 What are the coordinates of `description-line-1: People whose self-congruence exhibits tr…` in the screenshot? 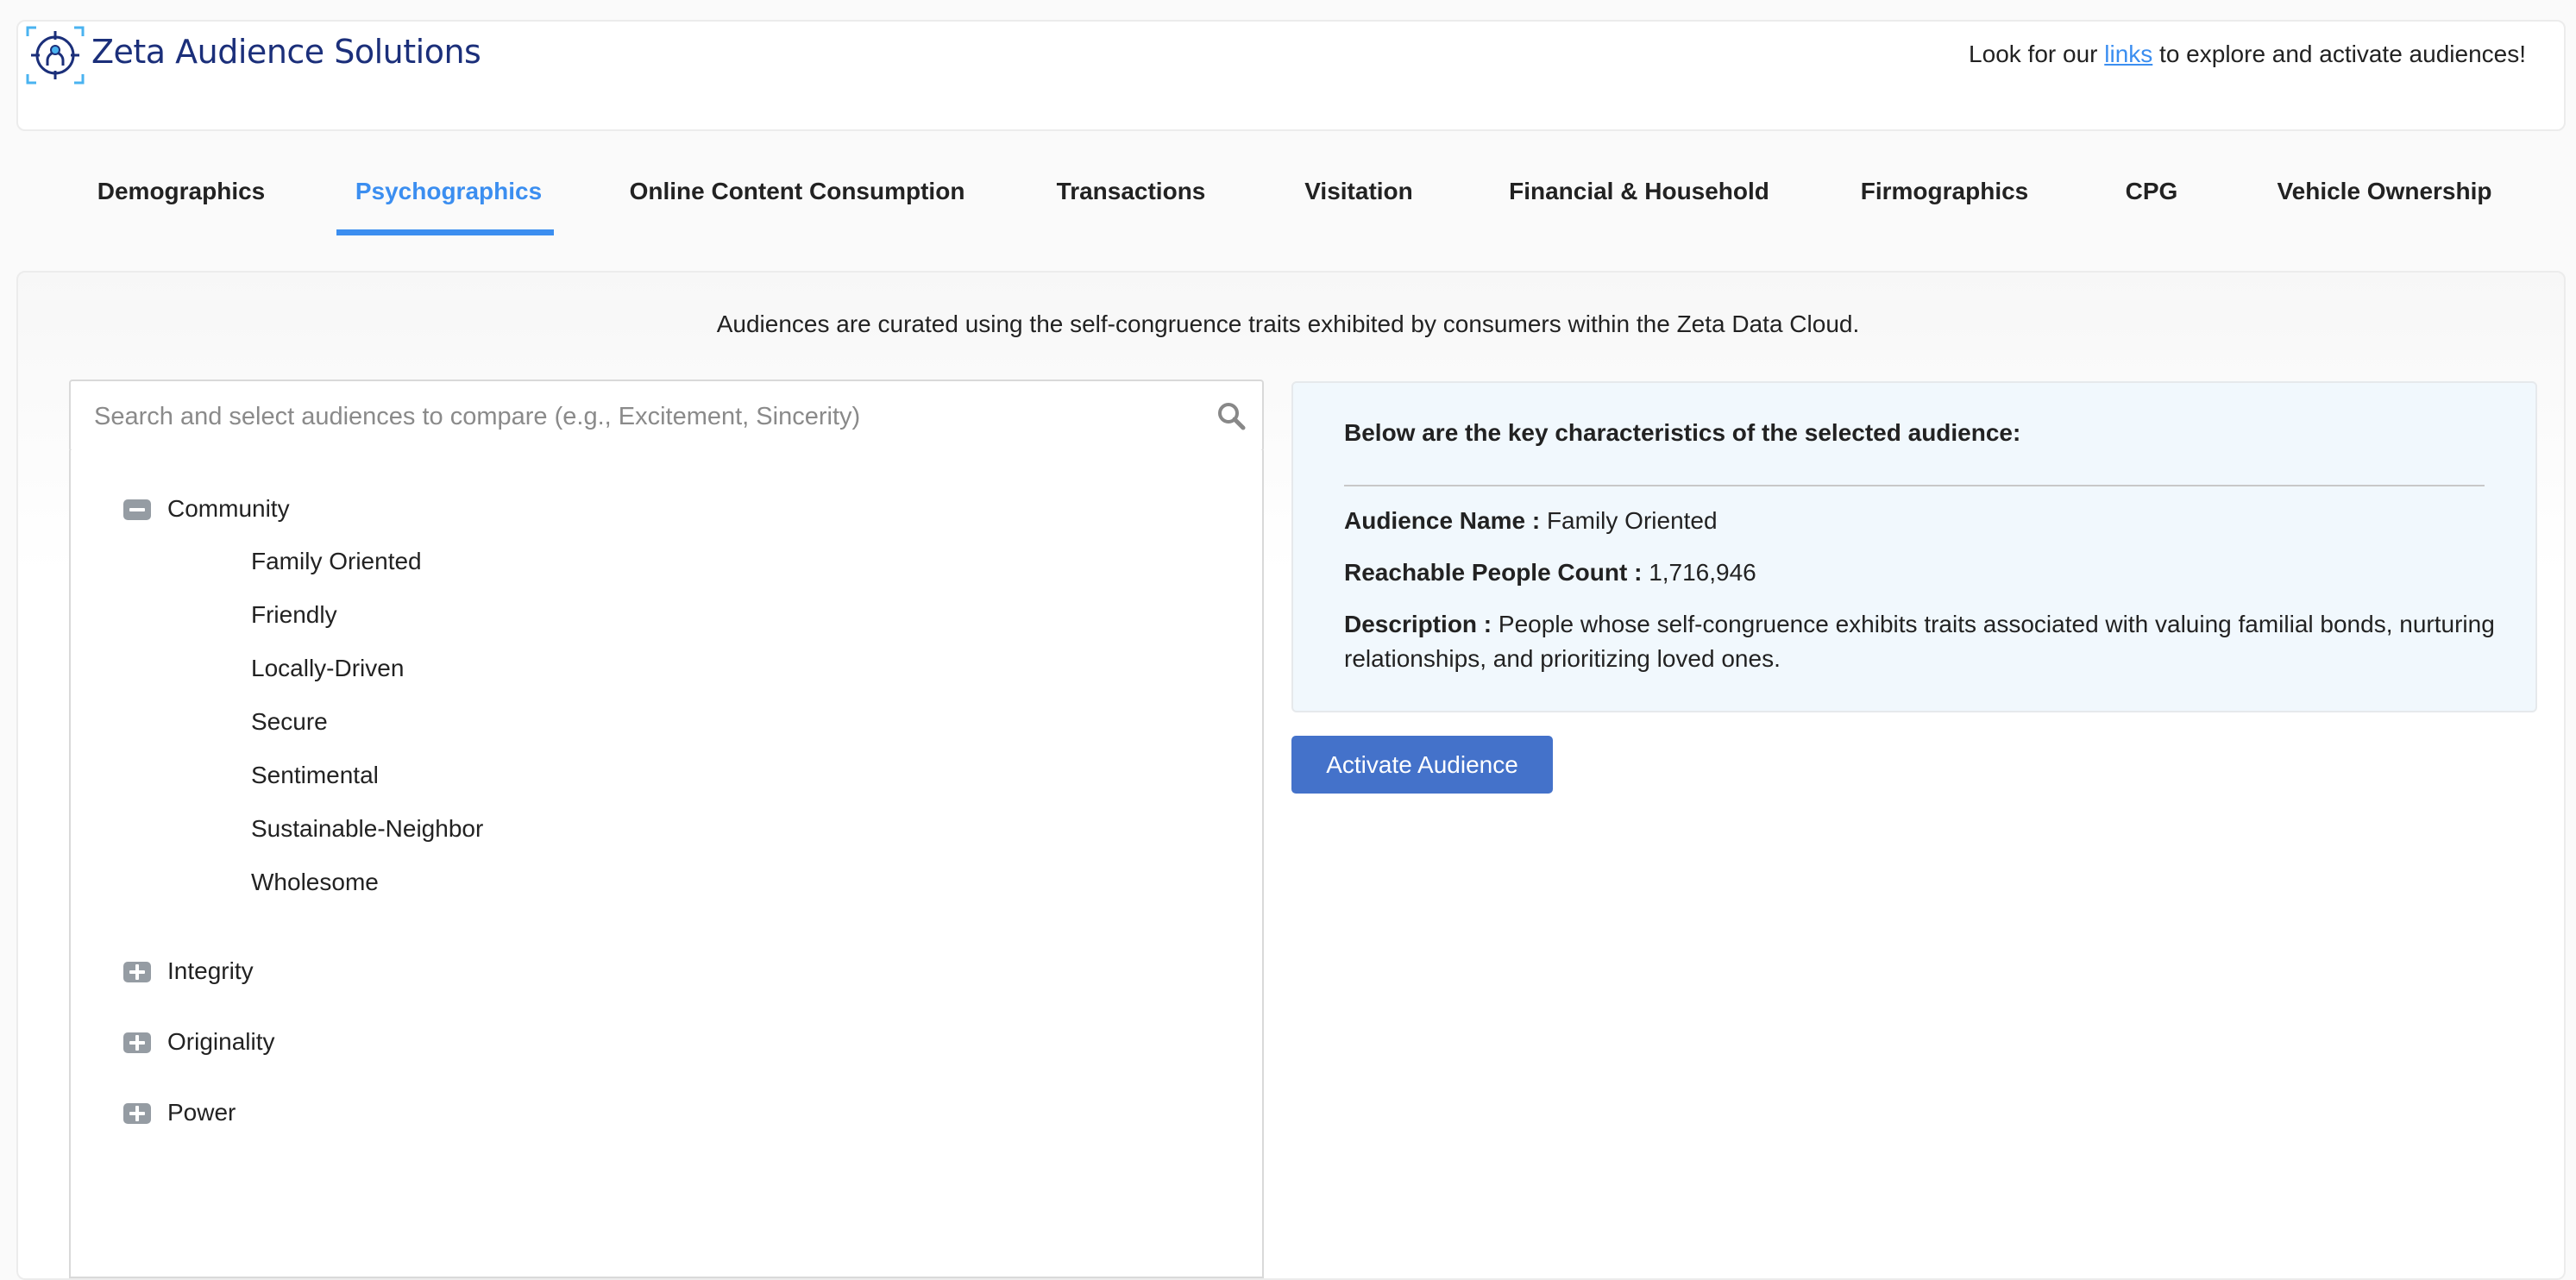 It's located at (1996, 624).